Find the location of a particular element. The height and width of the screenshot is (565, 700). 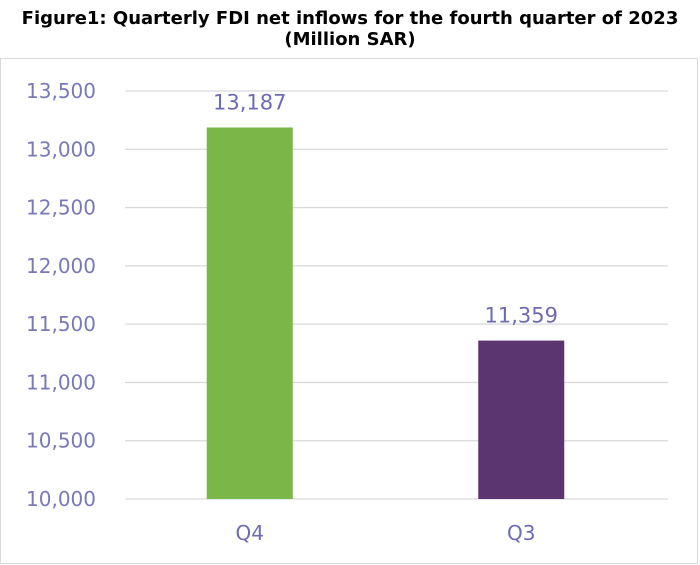

y-tick-label: 12,500 is located at coordinates (61, 208).